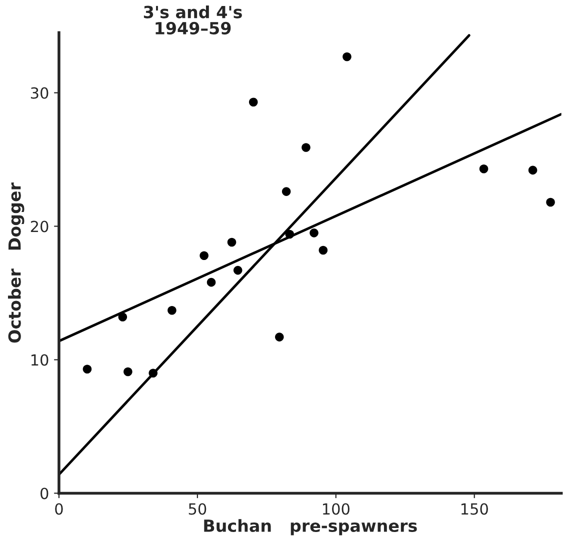  What do you see at coordinates (310, 527) in the screenshot?
I see `x-axis-title: Buchan pre-spawners` at bounding box center [310, 527].